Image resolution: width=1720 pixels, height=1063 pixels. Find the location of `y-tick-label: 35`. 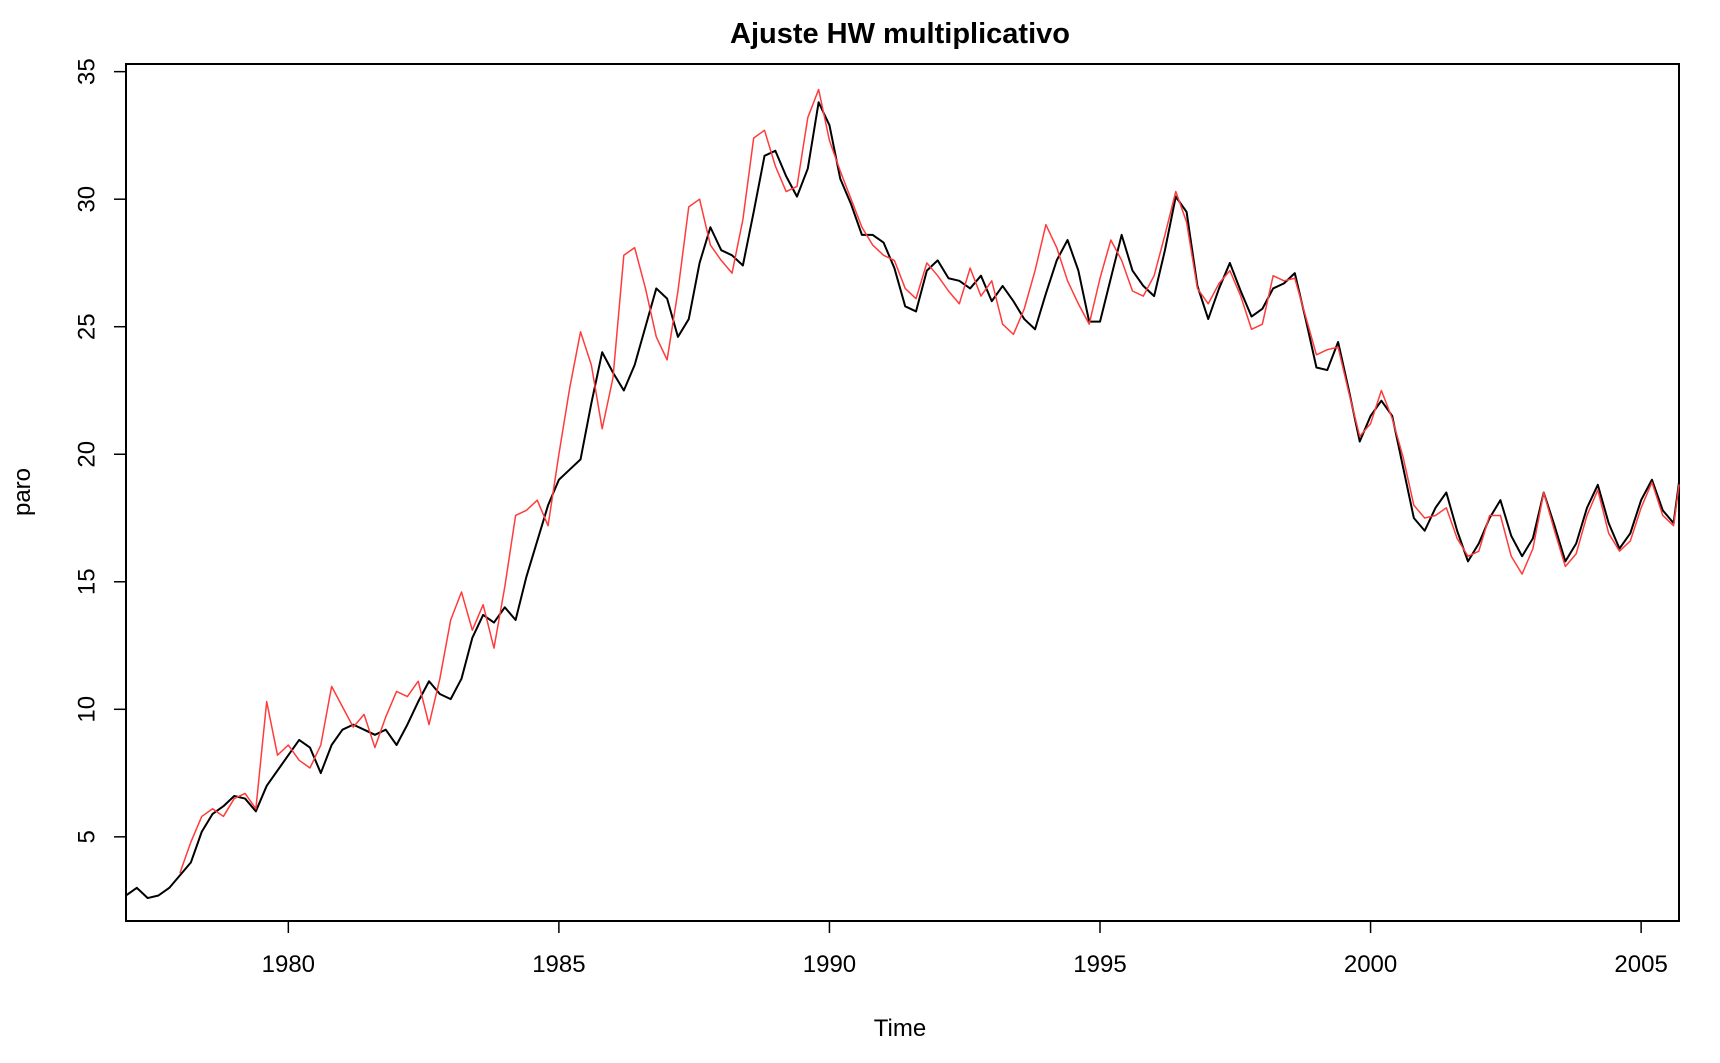

y-tick-label: 35 is located at coordinates (86, 71).